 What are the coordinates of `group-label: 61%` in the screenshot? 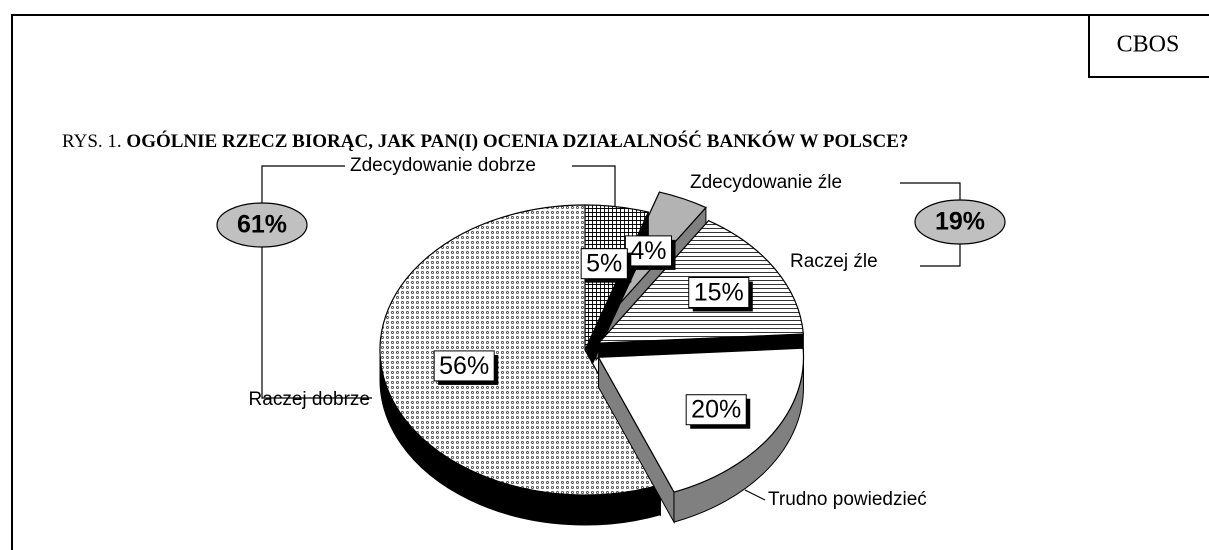 It's located at (262, 225).